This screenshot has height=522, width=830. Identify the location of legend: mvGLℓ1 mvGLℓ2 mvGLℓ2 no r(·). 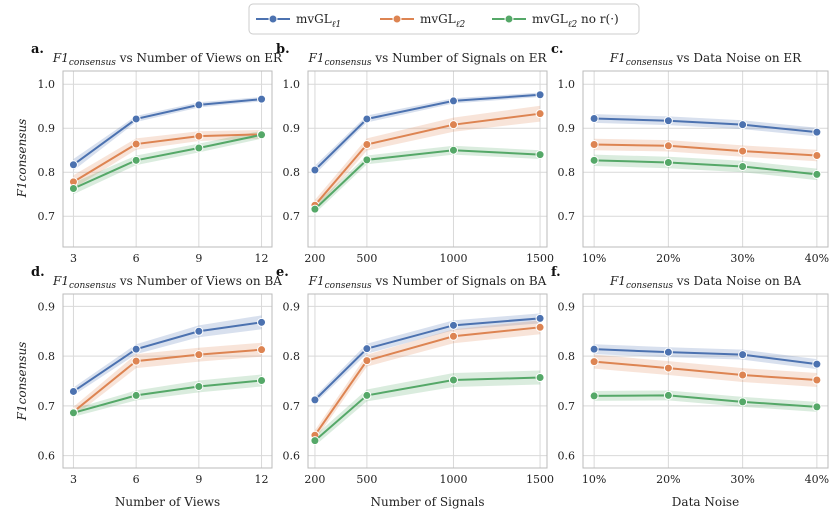
(444, 19).